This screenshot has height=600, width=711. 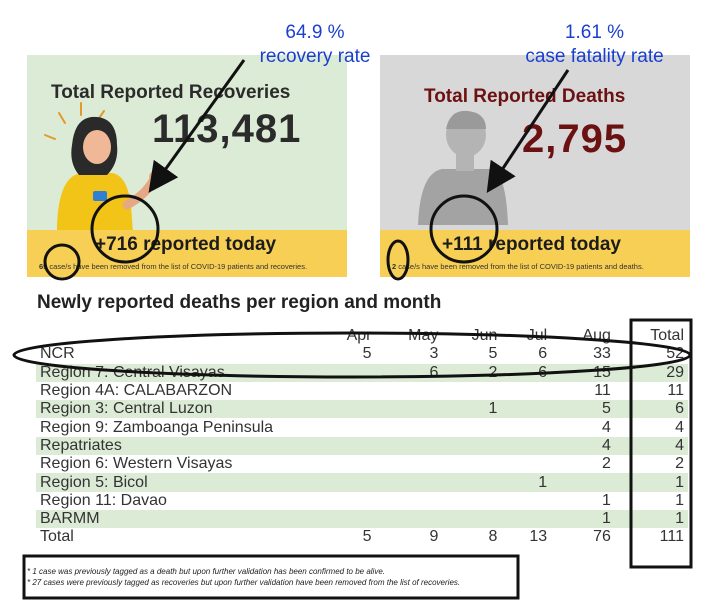 I want to click on value-cell: 9, so click(x=434, y=537).